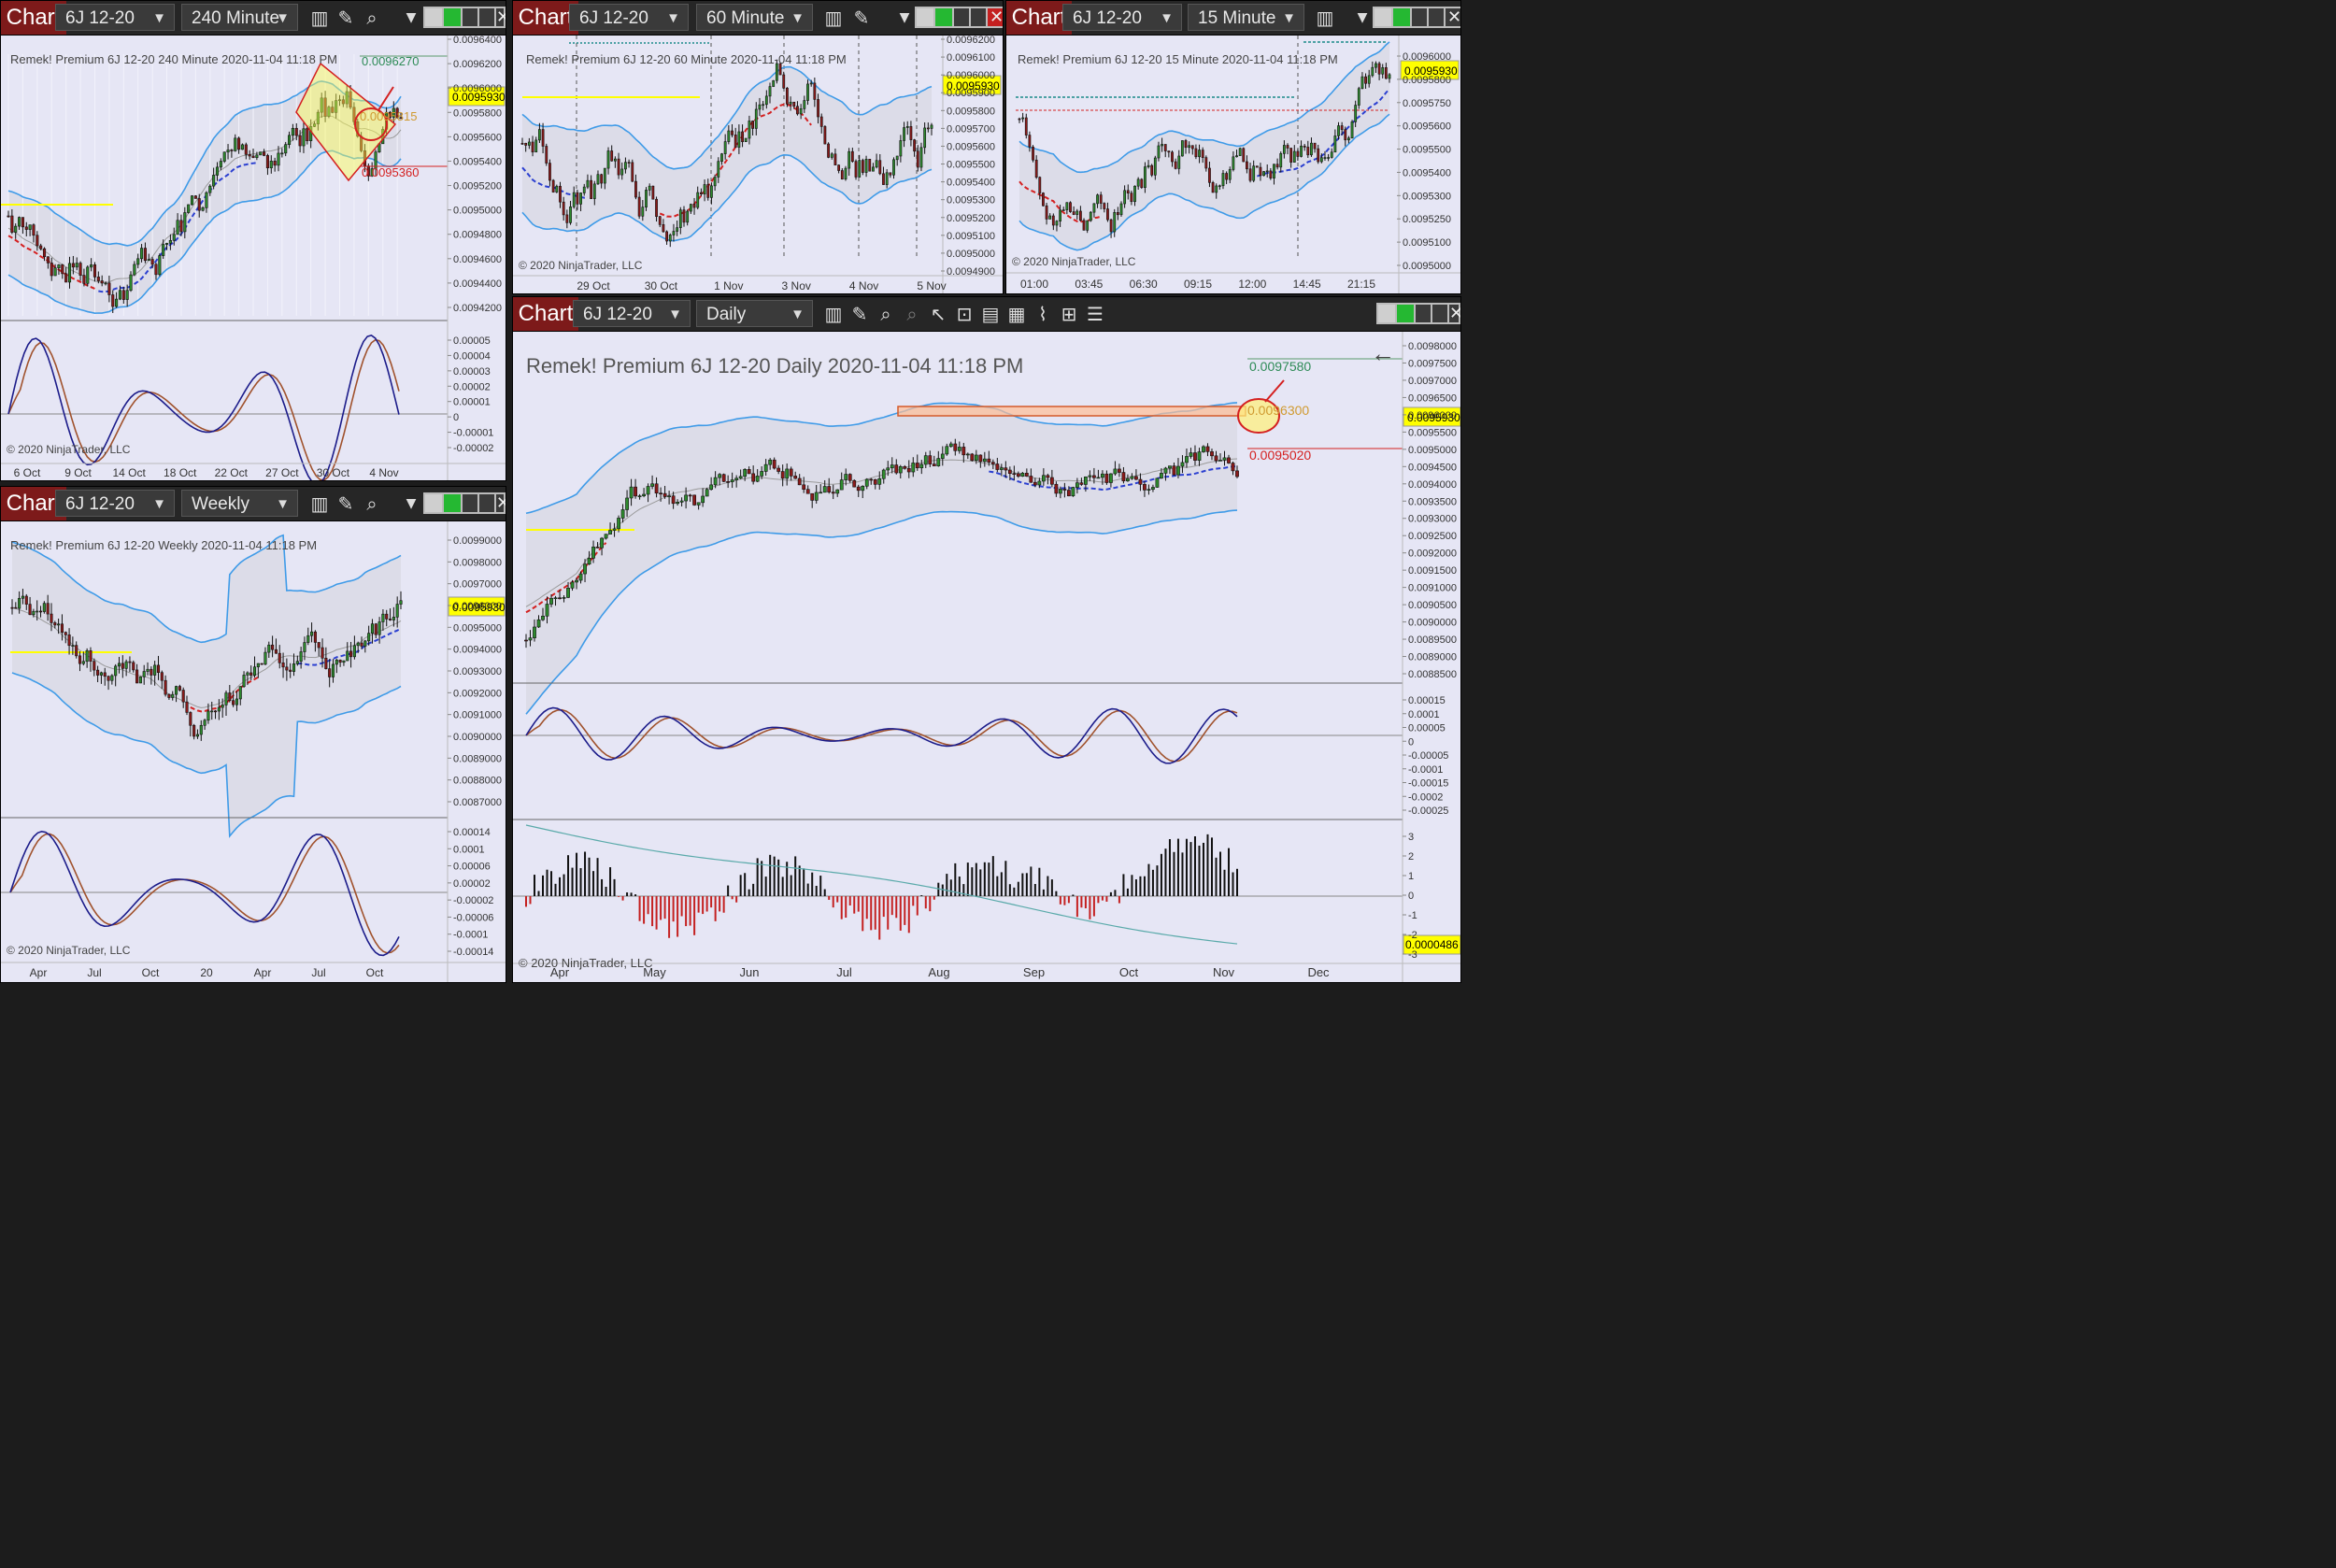  Describe the element at coordinates (477, 607) in the screenshot. I see `current-price-tag` at that location.